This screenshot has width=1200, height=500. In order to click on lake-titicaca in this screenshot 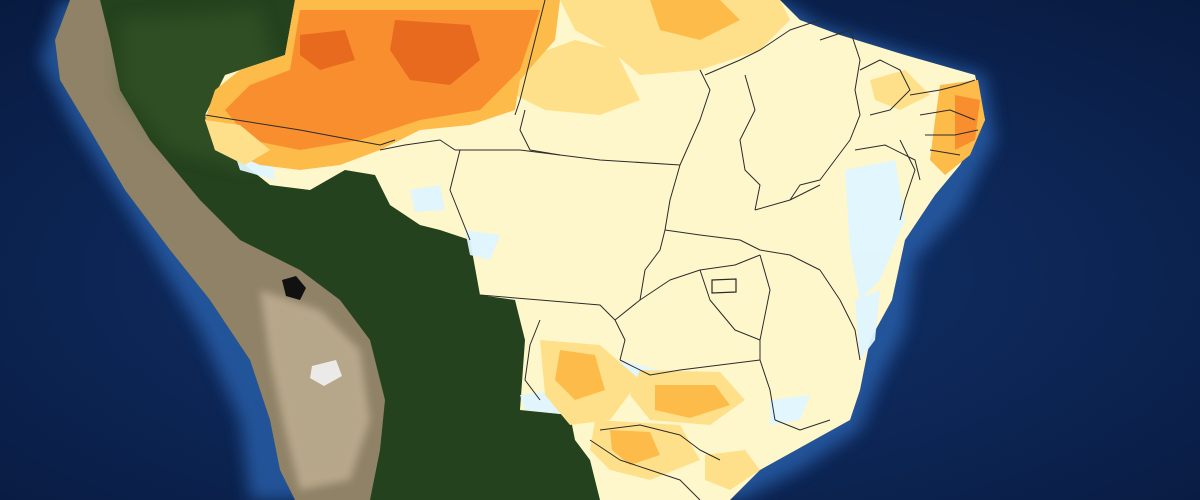, I will do `click(294, 288)`.